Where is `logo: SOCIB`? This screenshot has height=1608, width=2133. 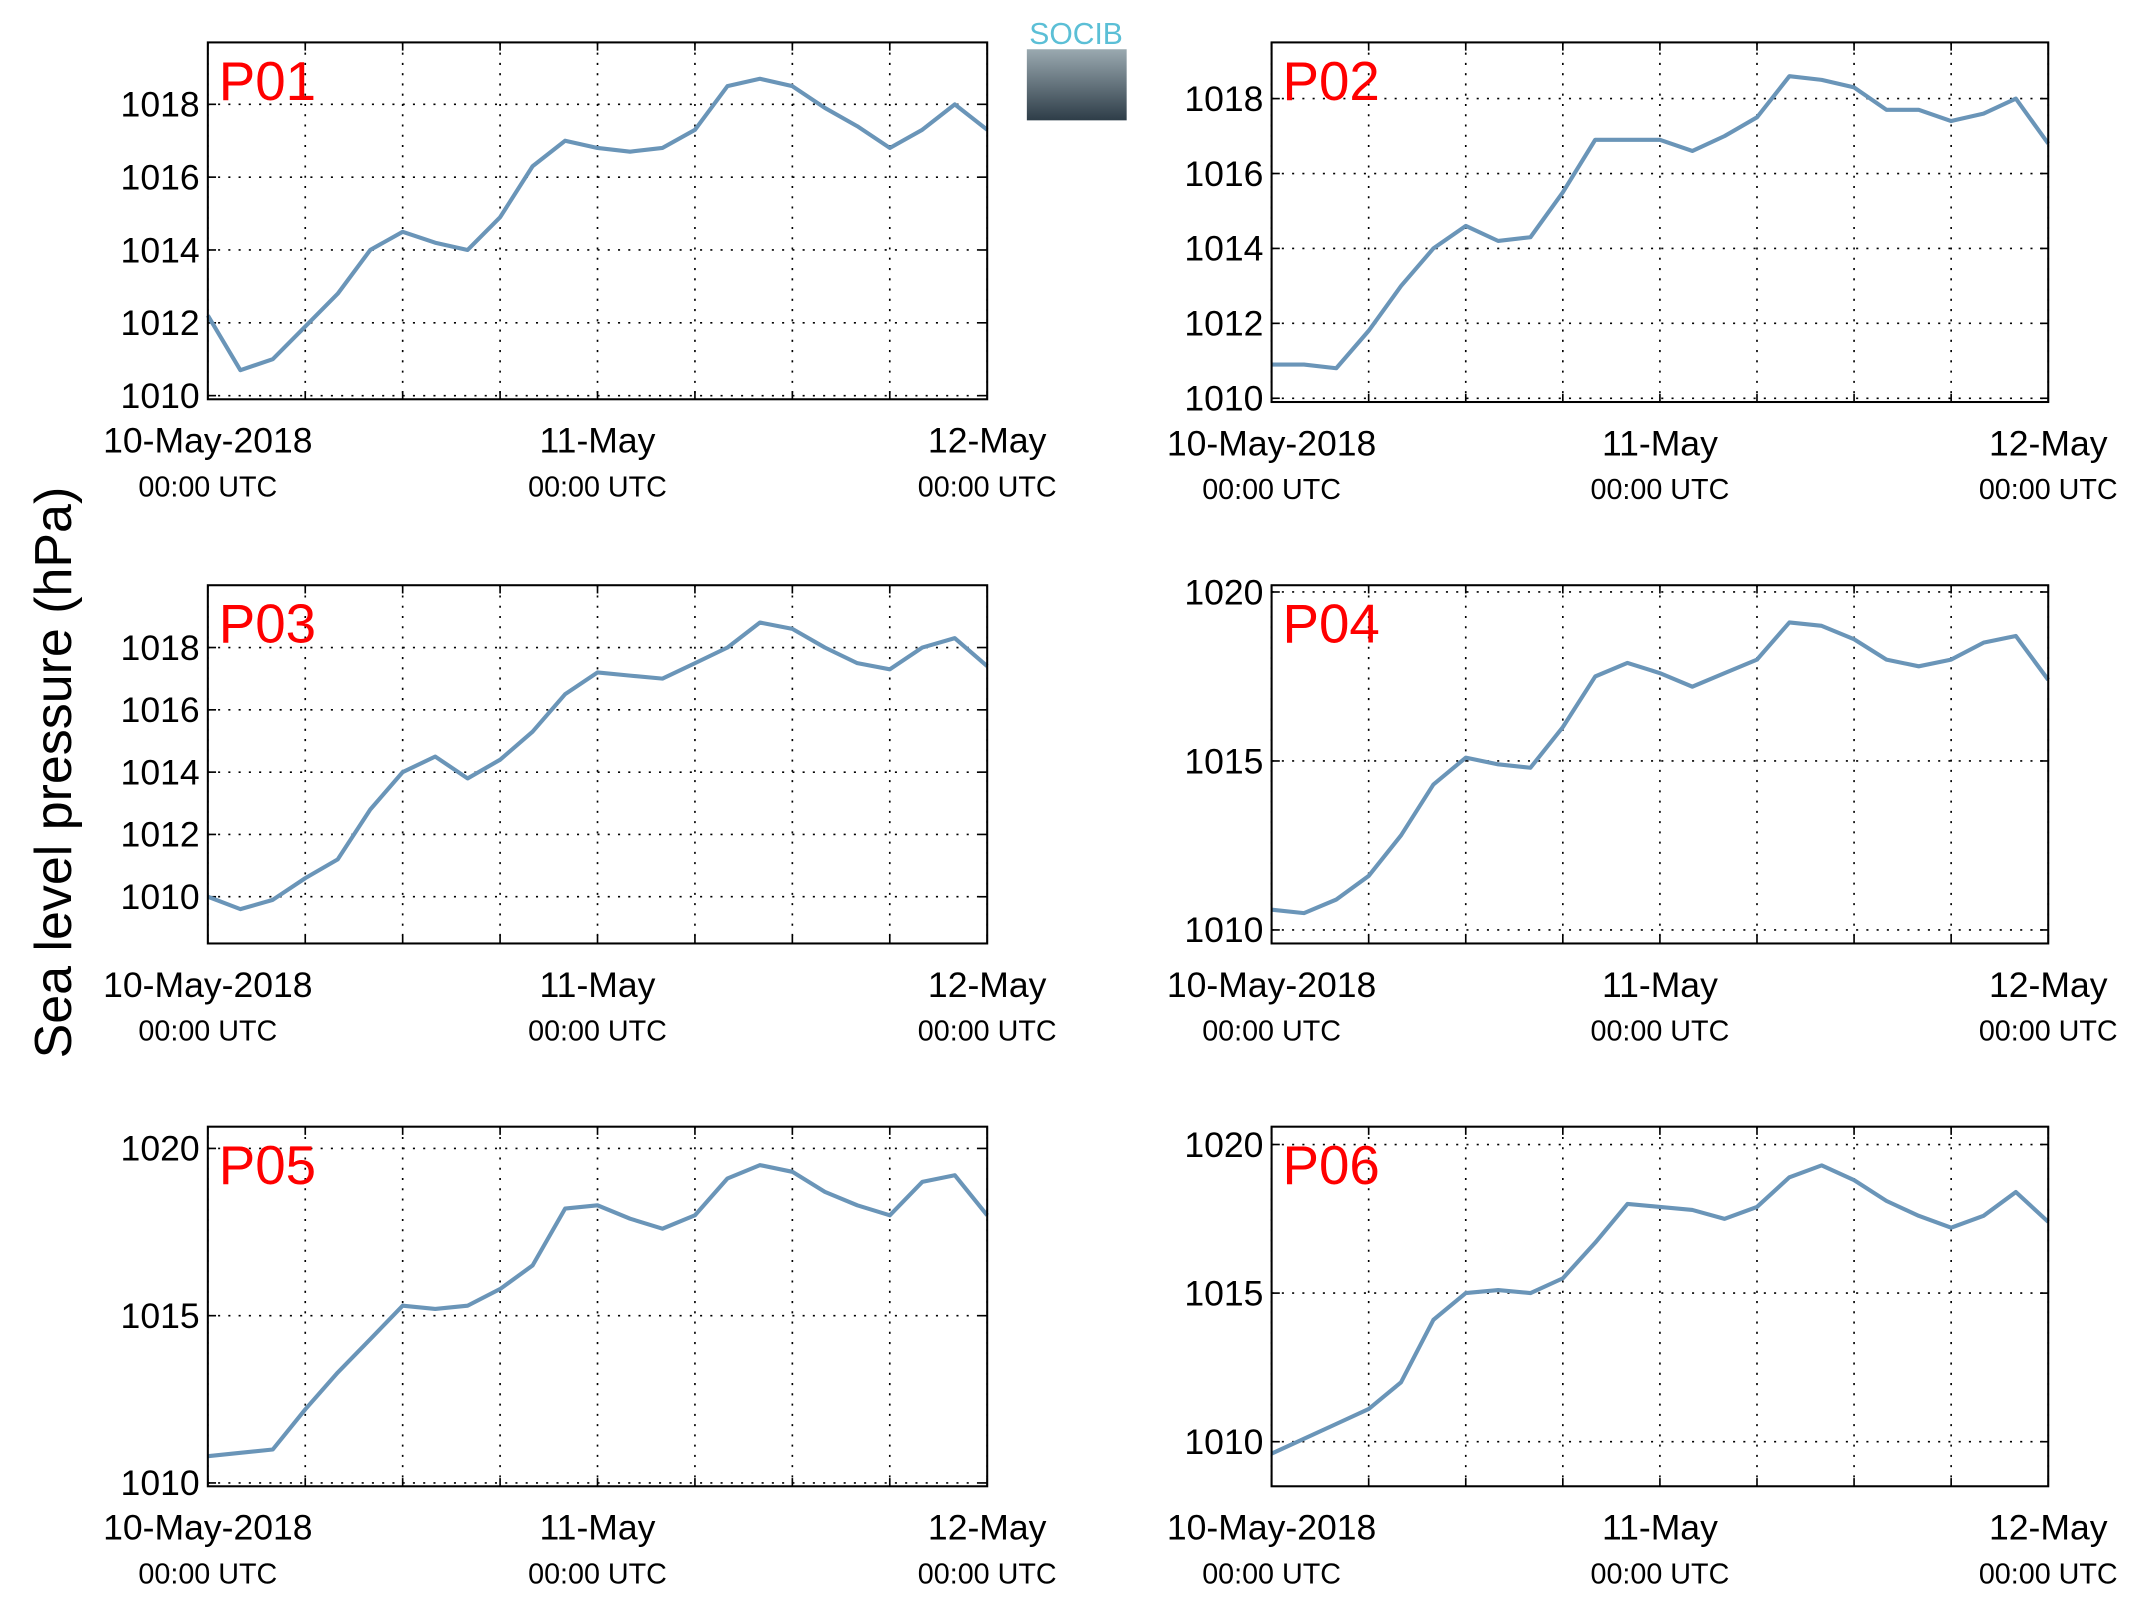 logo: SOCIB is located at coordinates (1076, 69).